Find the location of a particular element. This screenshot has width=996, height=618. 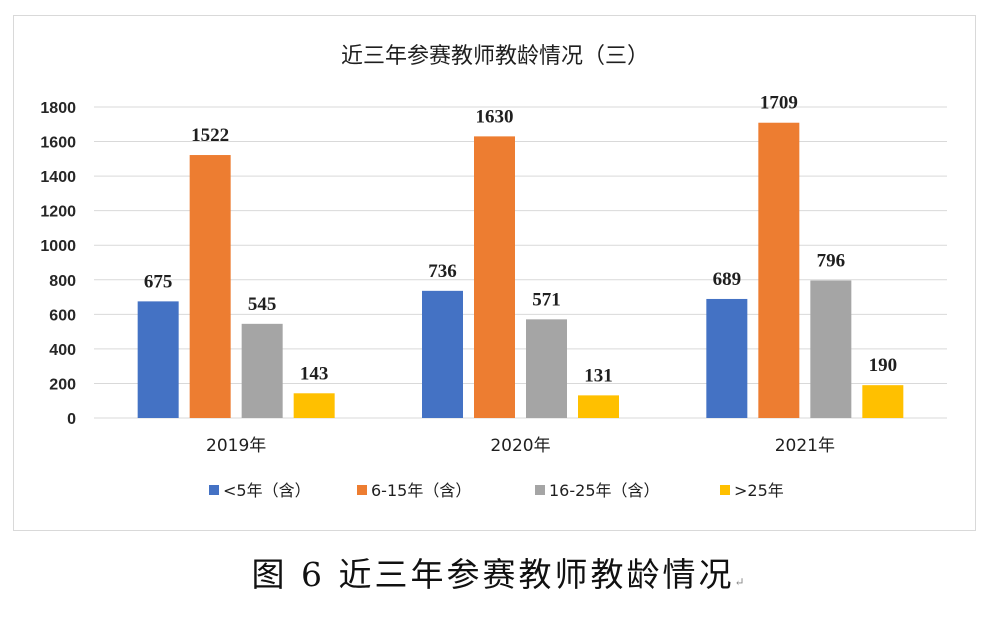

data-label: 143 is located at coordinates (314, 373).